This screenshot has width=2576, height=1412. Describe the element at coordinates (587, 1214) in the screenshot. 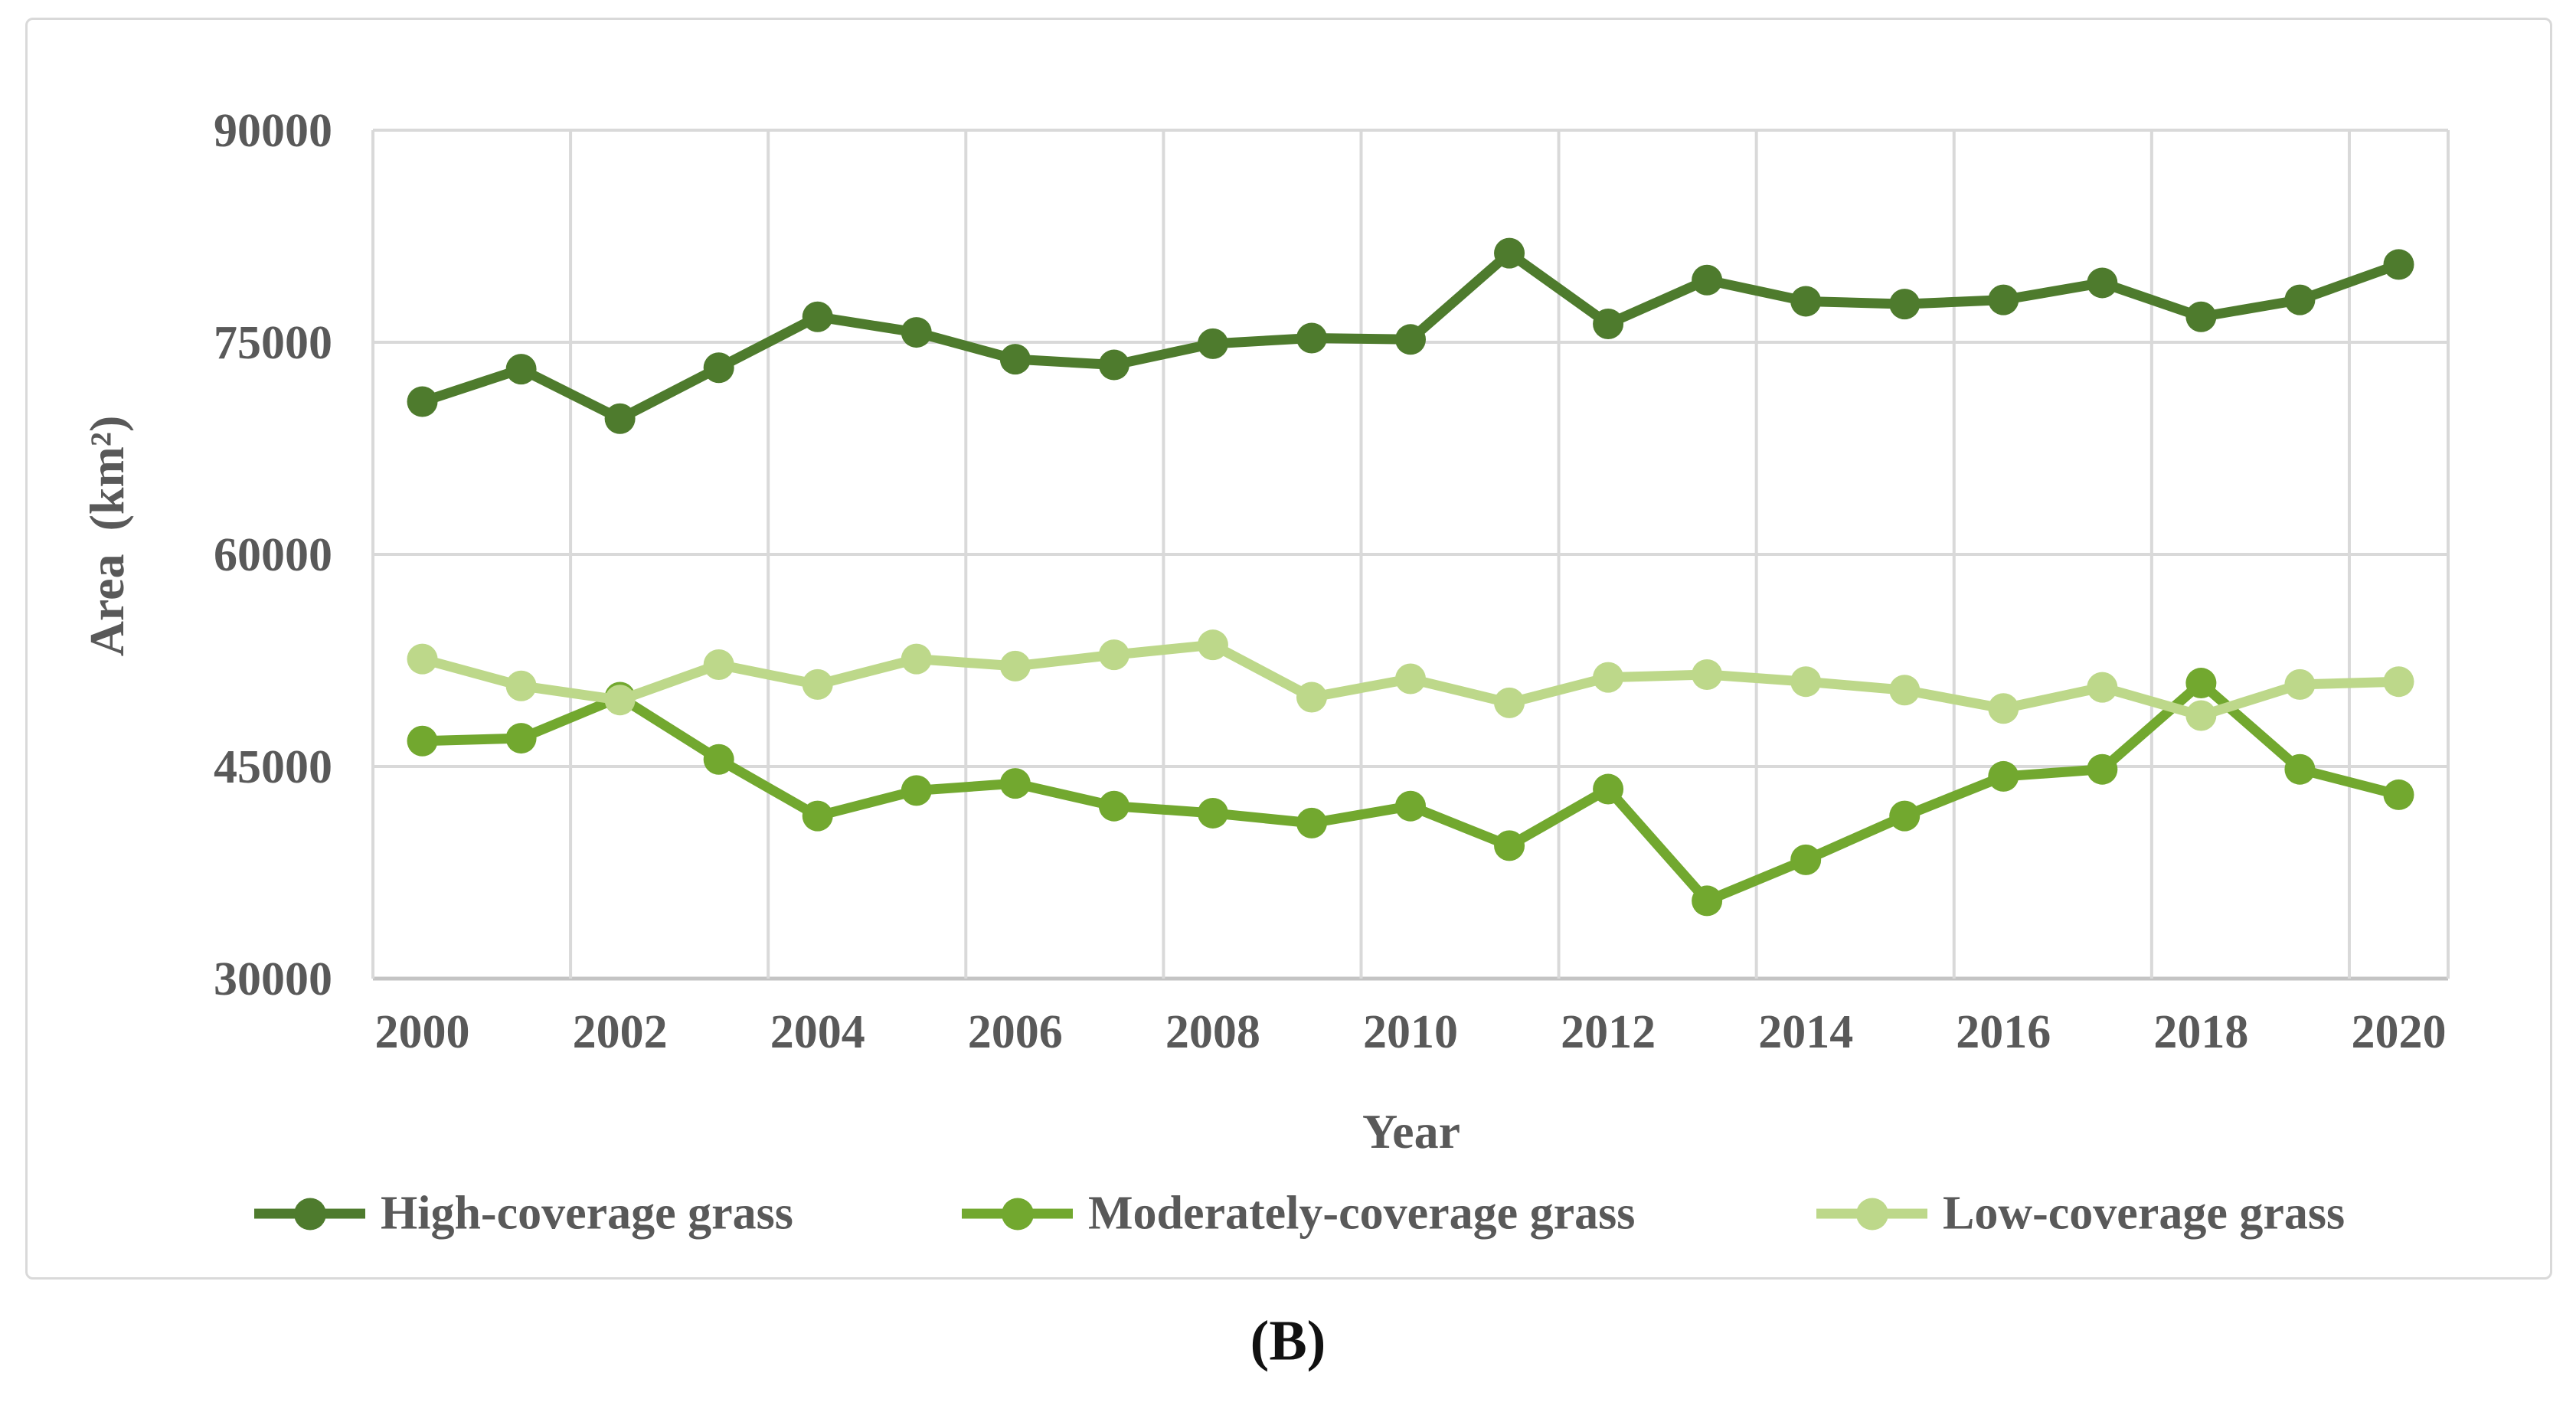

I see `legend-label-high: High-coverage grass` at that location.